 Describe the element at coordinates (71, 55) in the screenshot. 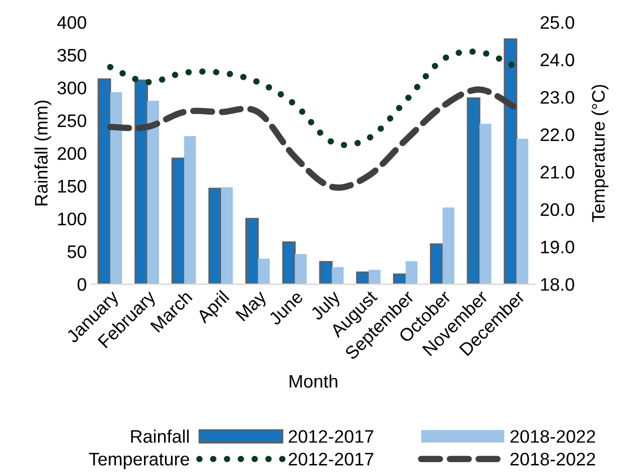

I see `y-tick-label: 350` at that location.